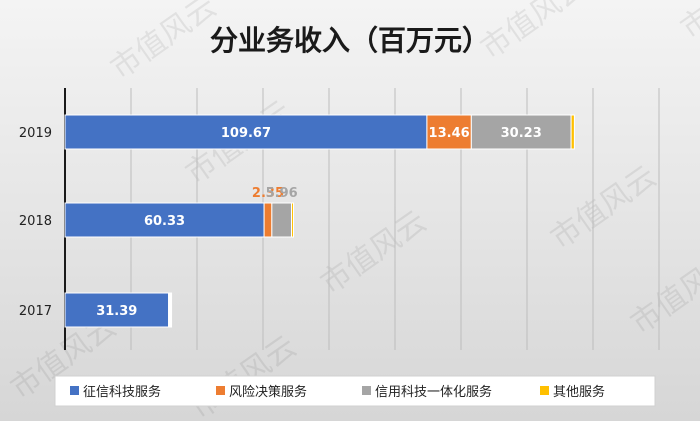 The height and width of the screenshot is (421, 700). What do you see at coordinates (433, 392) in the screenshot?
I see `legend-label: 信用科技一体化服务` at bounding box center [433, 392].